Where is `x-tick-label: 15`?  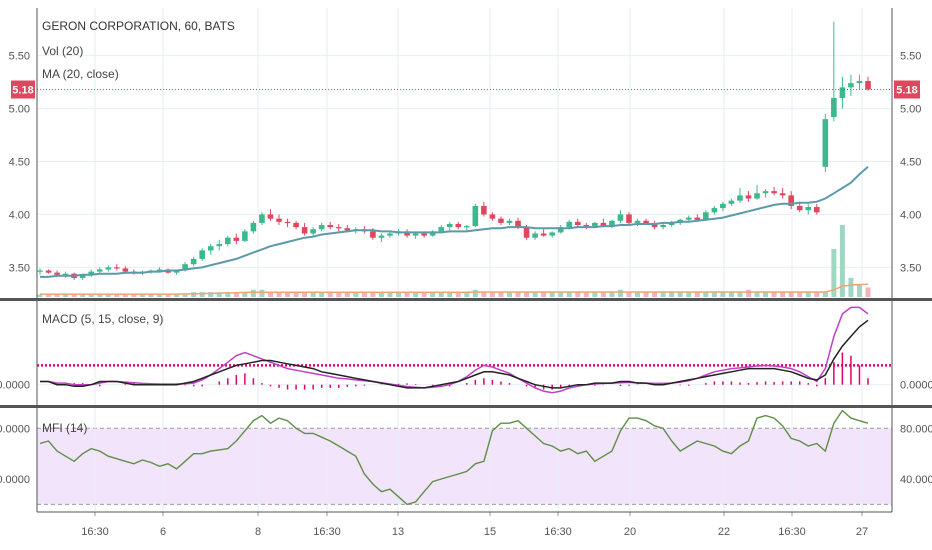
x-tick-label: 15 is located at coordinates (490, 532).